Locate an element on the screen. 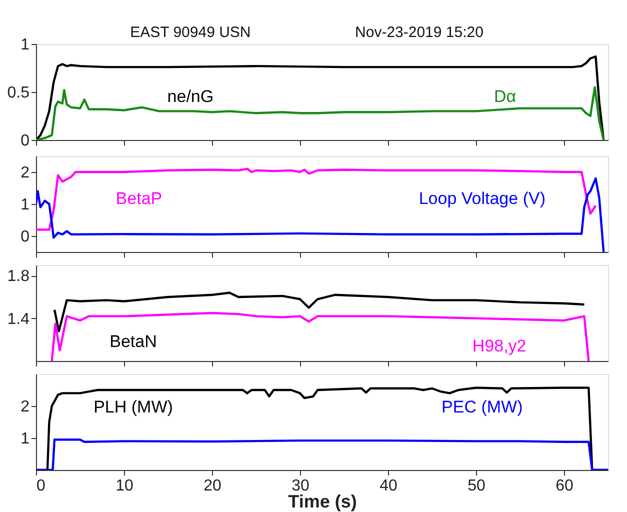 This screenshot has height=512, width=627. y-tick-label: 1.4 is located at coordinates (18, 319).